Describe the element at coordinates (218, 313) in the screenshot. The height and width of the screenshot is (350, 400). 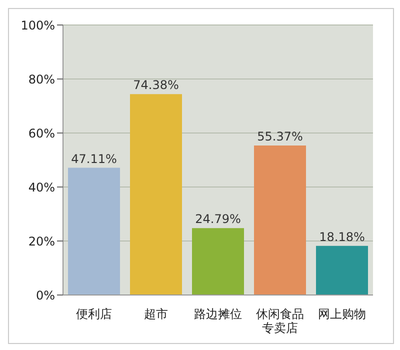
I see `x-tick-label: 路边摊位` at that location.